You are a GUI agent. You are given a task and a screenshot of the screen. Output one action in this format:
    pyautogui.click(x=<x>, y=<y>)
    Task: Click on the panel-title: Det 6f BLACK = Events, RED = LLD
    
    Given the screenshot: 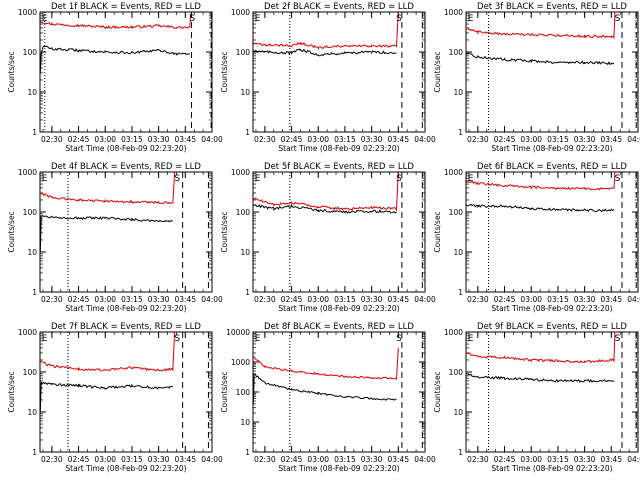 What is the action you would take?
    pyautogui.click(x=552, y=167)
    